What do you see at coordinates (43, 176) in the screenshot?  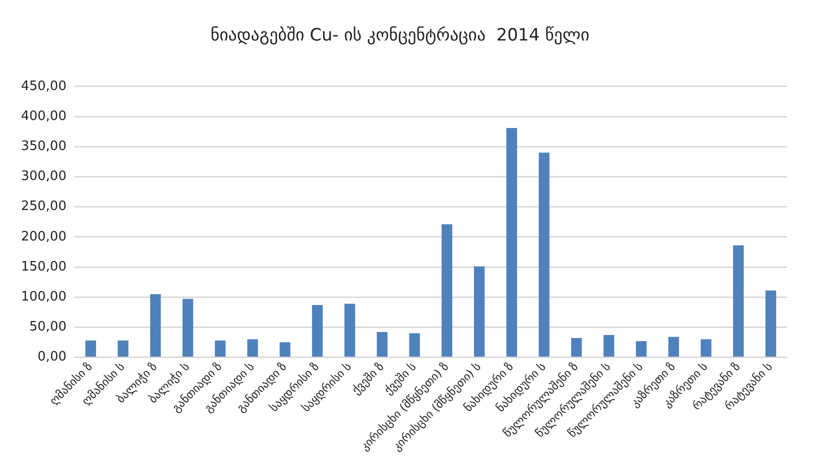 I see `y-tick-label: 300,00` at bounding box center [43, 176].